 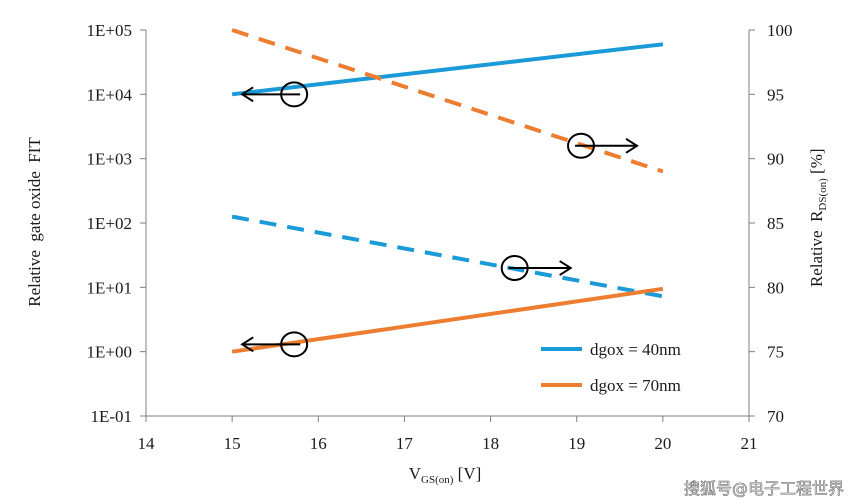 I want to click on y-right-tick-label: 80, so click(x=775, y=287).